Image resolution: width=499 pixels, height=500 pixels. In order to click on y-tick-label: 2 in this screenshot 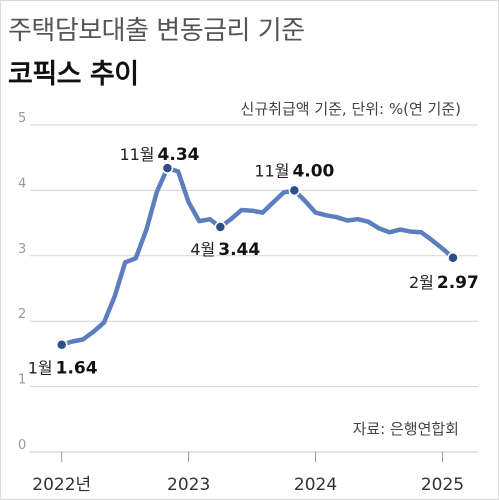, I will do `click(22, 314)`.